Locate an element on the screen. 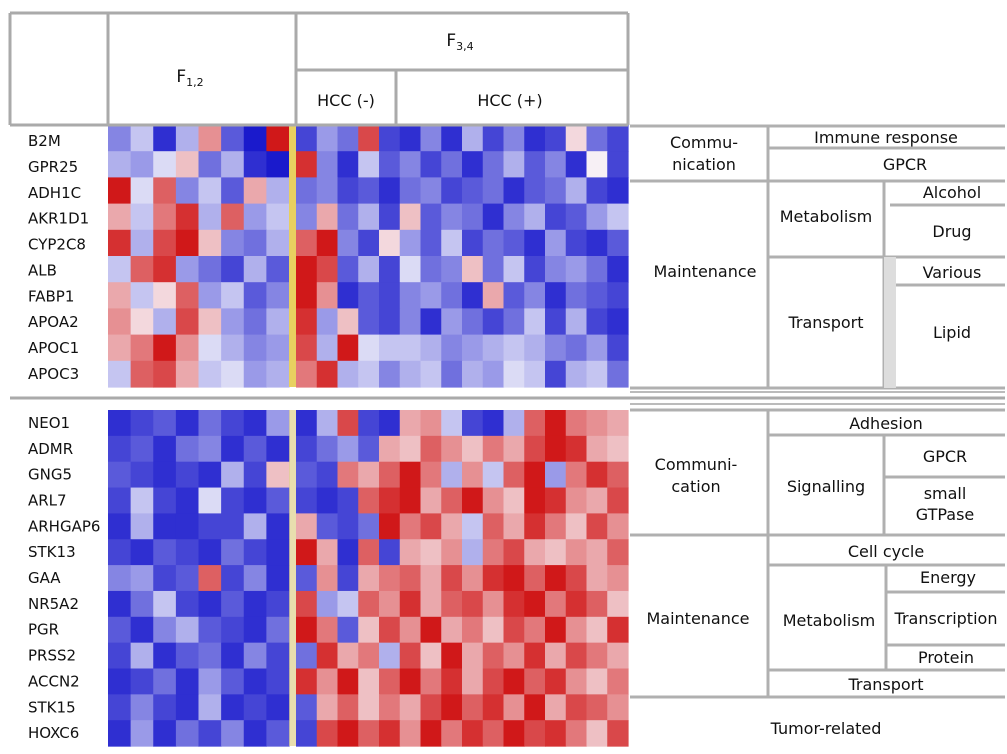 The height and width of the screenshot is (754, 1007). heatmap-top-cell-r0-c18 is located at coordinates (514, 138).